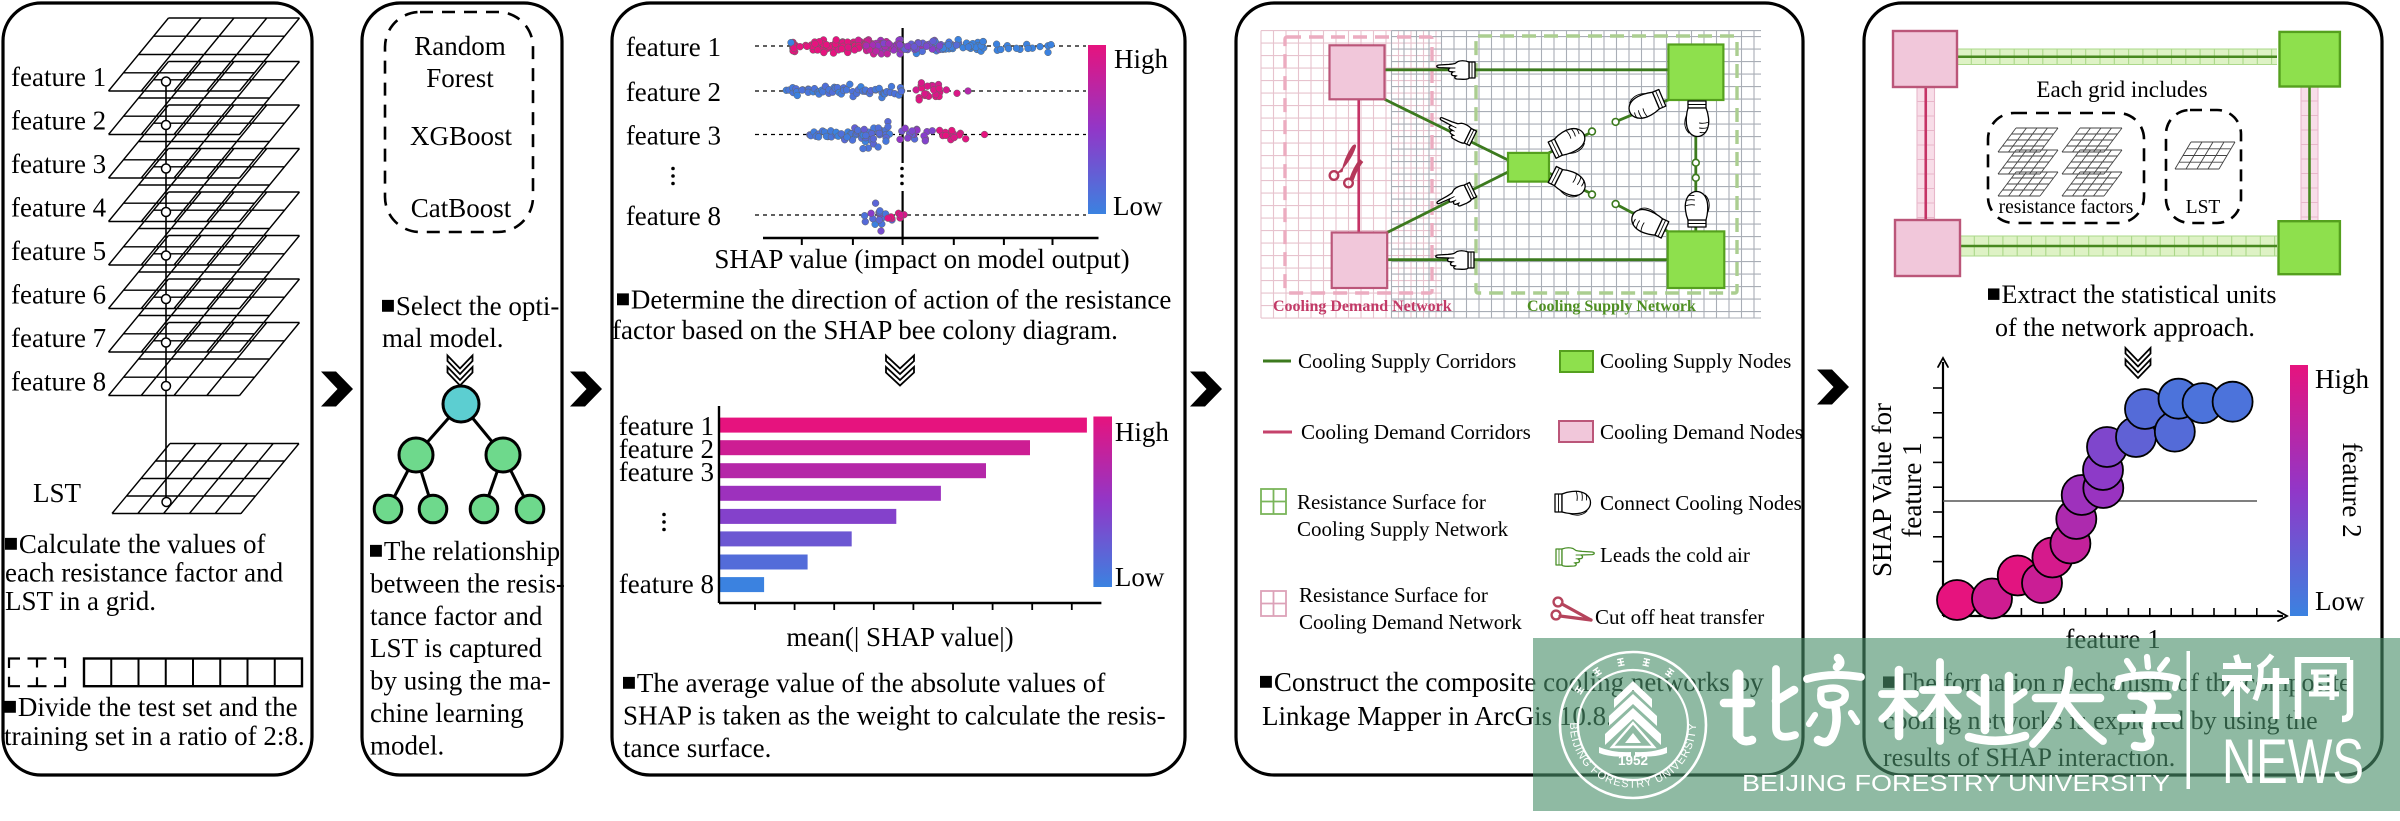 This screenshot has width=2400, height=821. I want to click on svg-text: BEIJING FORESTRY UNIVERSITY, so click(1956, 783).